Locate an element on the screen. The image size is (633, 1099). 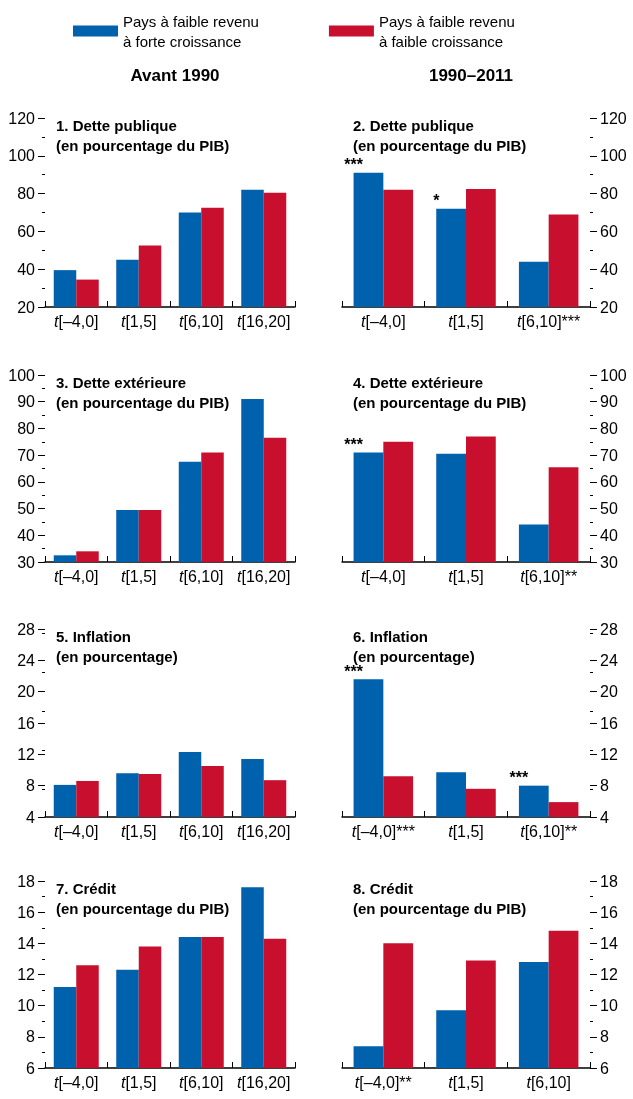
text: 5. Inflation (en pourcentage) is located at coordinates (117, 646).